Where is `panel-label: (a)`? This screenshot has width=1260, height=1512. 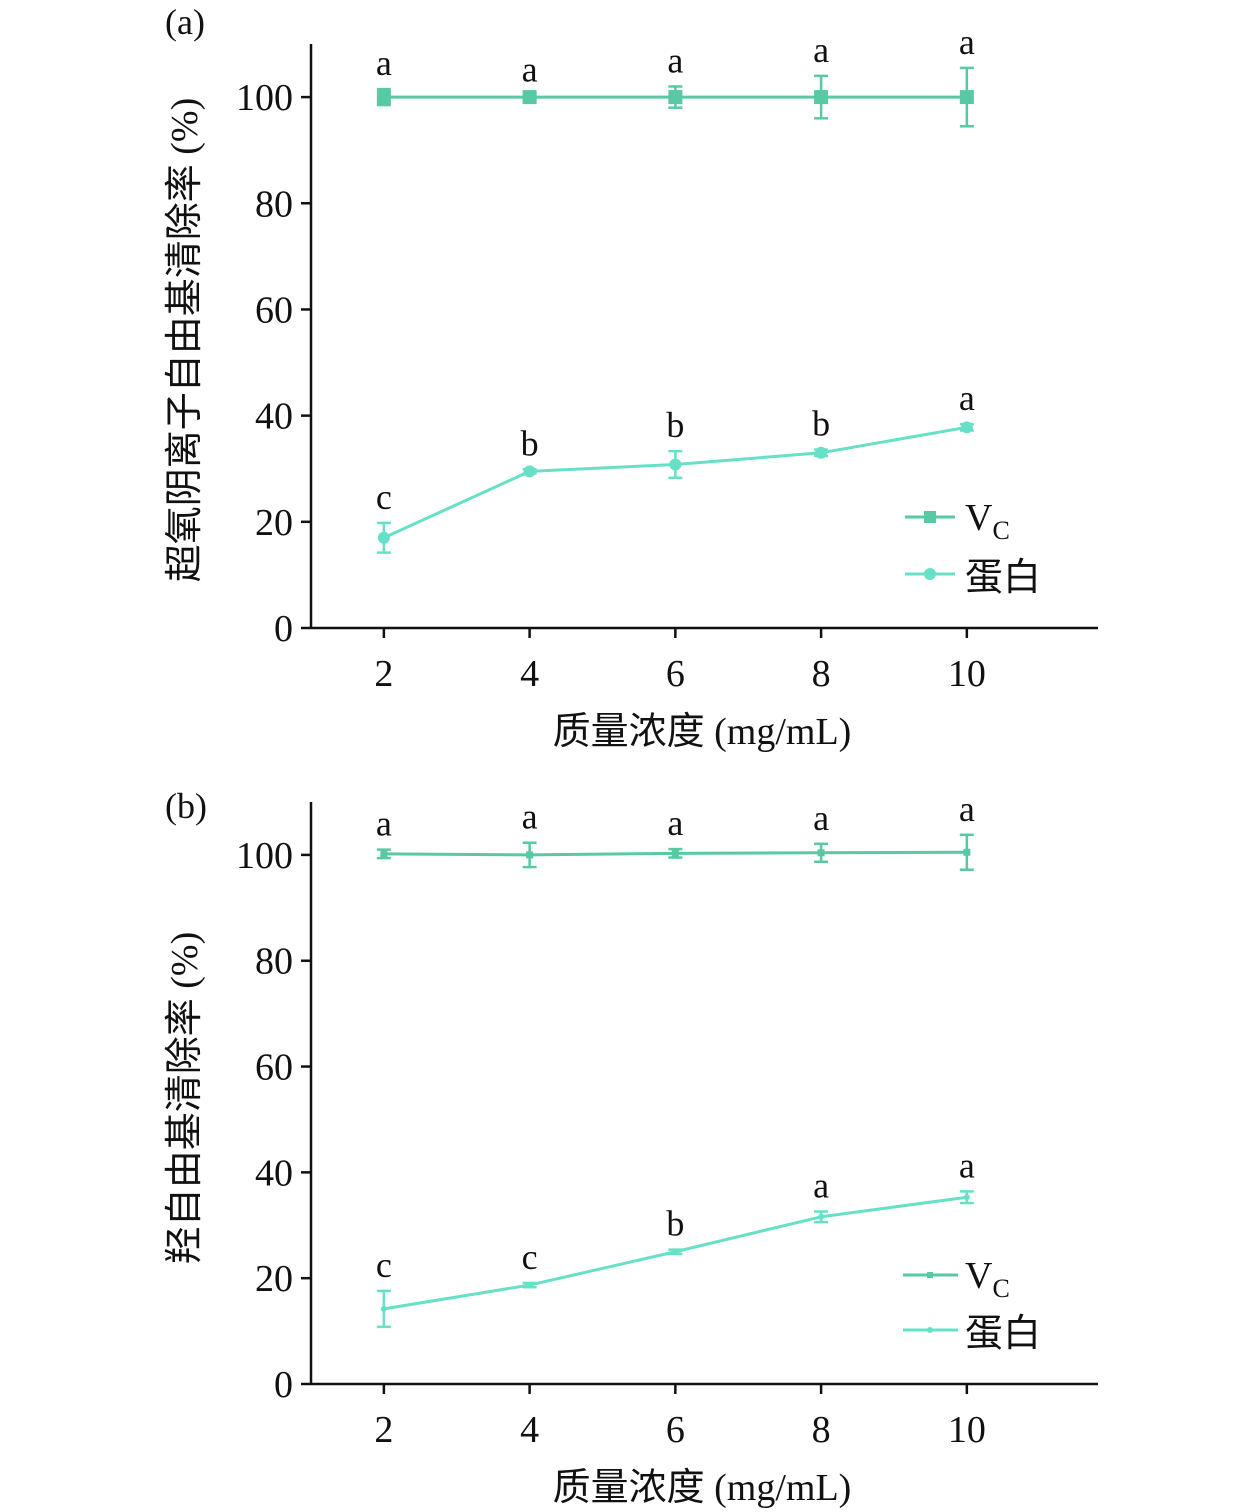
panel-label: (a) is located at coordinates (185, 22).